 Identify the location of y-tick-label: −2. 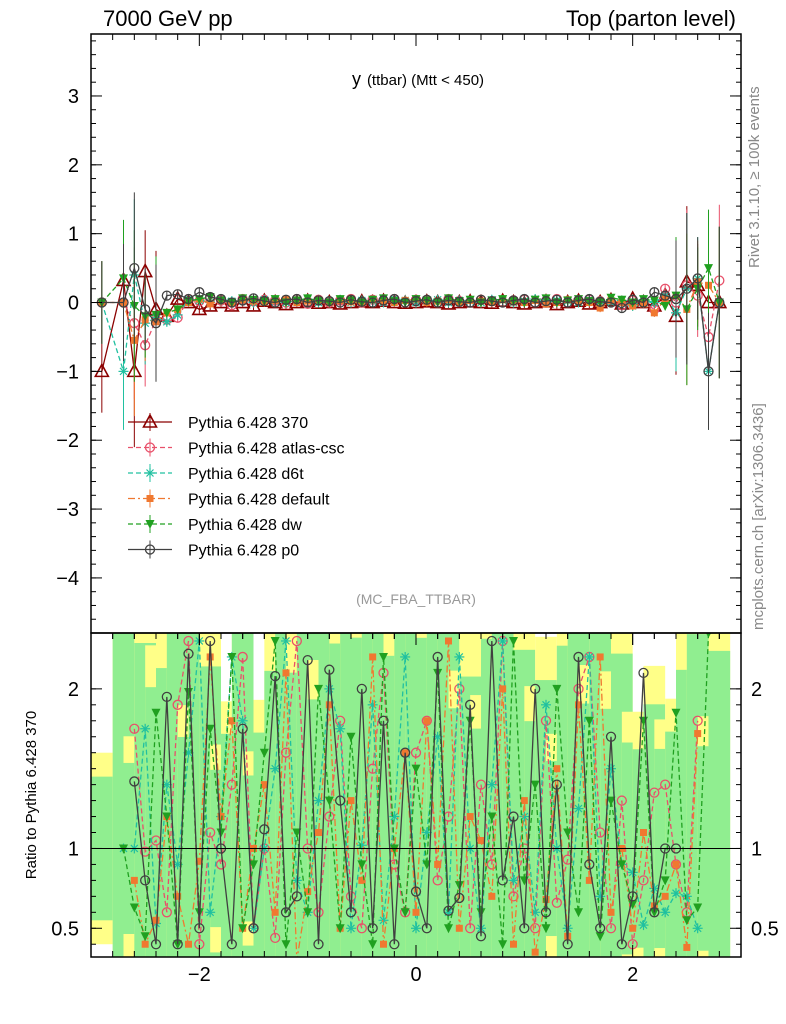
(67, 441).